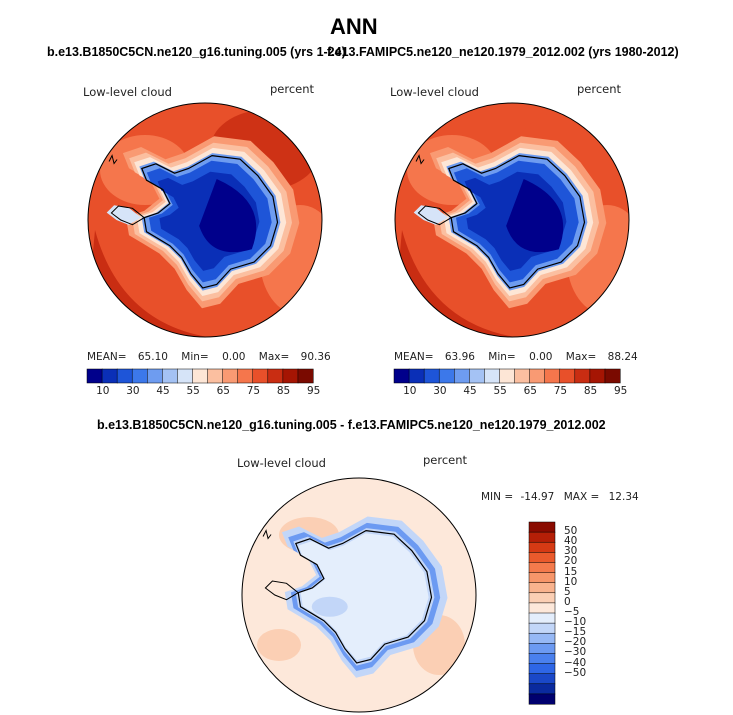 The height and width of the screenshot is (715, 733). Describe the element at coordinates (581, 497) in the screenshot. I see `panel3-max-label: MAX =` at that location.